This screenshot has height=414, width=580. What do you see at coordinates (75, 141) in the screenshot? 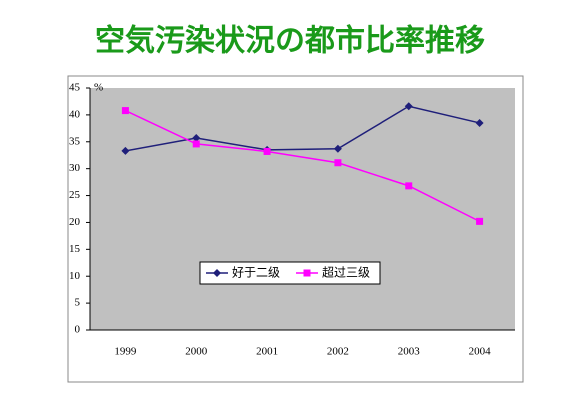
I see `y-tick-label: 35` at bounding box center [75, 141].